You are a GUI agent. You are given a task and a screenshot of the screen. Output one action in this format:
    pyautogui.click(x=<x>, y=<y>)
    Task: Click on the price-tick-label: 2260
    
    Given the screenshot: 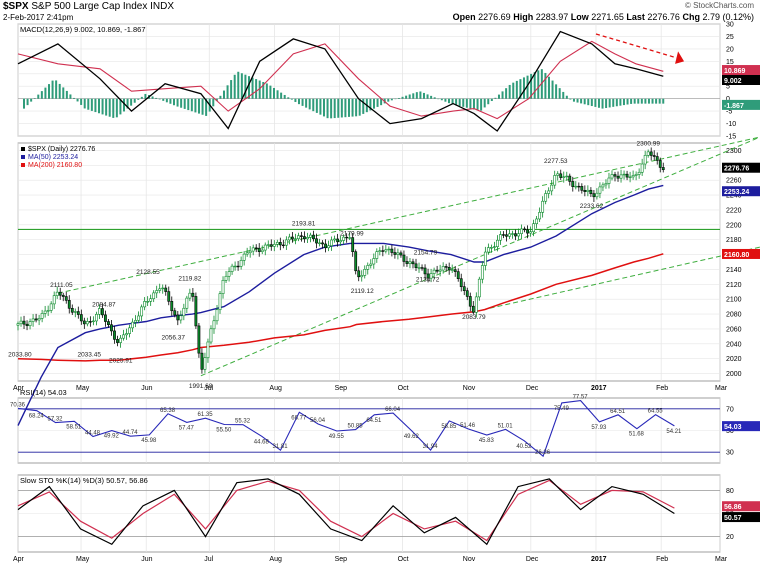 What is the action you would take?
    pyautogui.click(x=734, y=181)
    